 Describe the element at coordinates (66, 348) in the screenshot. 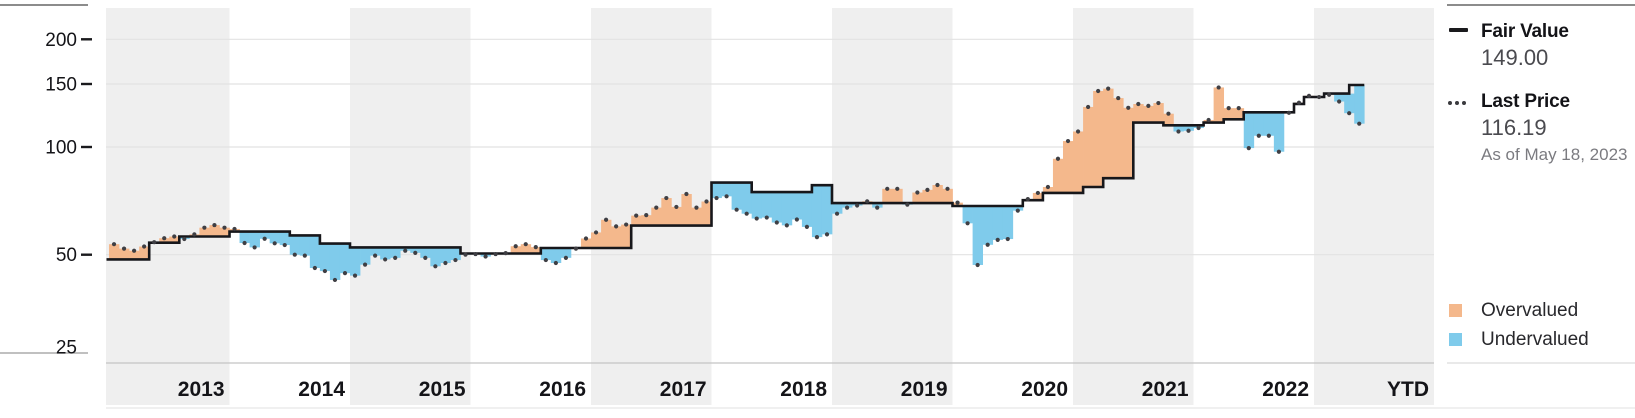

I see `y-axis-tick-label: 25` at that location.